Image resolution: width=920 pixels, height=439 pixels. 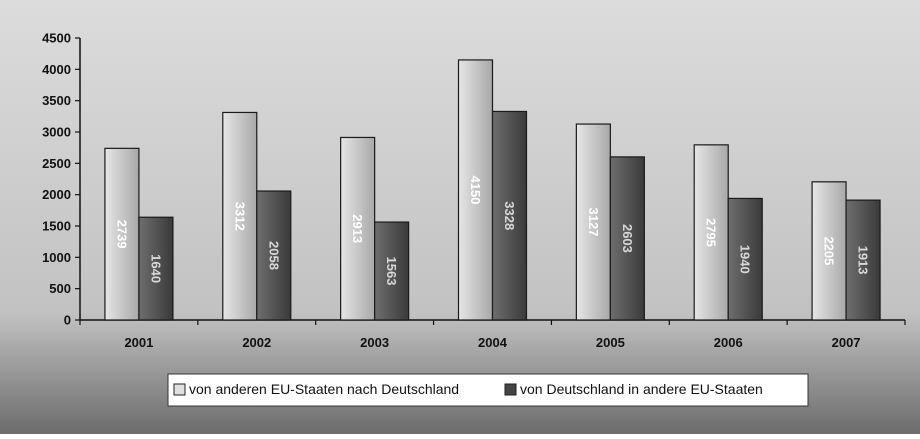 What do you see at coordinates (374, 342) in the screenshot?
I see `x-tick-label: 2003` at bounding box center [374, 342].